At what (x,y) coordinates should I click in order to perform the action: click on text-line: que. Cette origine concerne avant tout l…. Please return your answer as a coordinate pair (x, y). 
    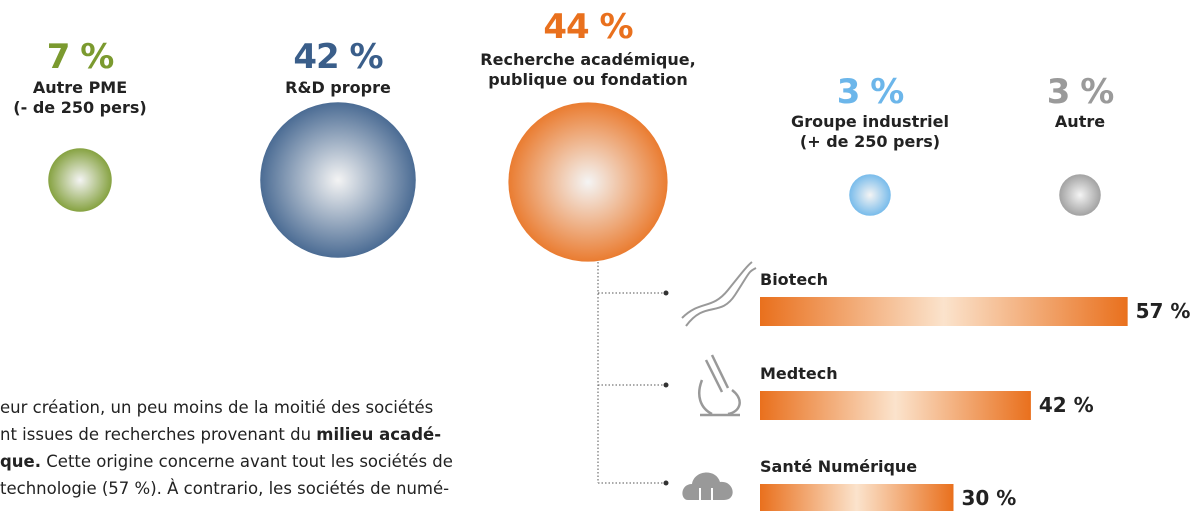
    Looking at the image, I should click on (226, 461).